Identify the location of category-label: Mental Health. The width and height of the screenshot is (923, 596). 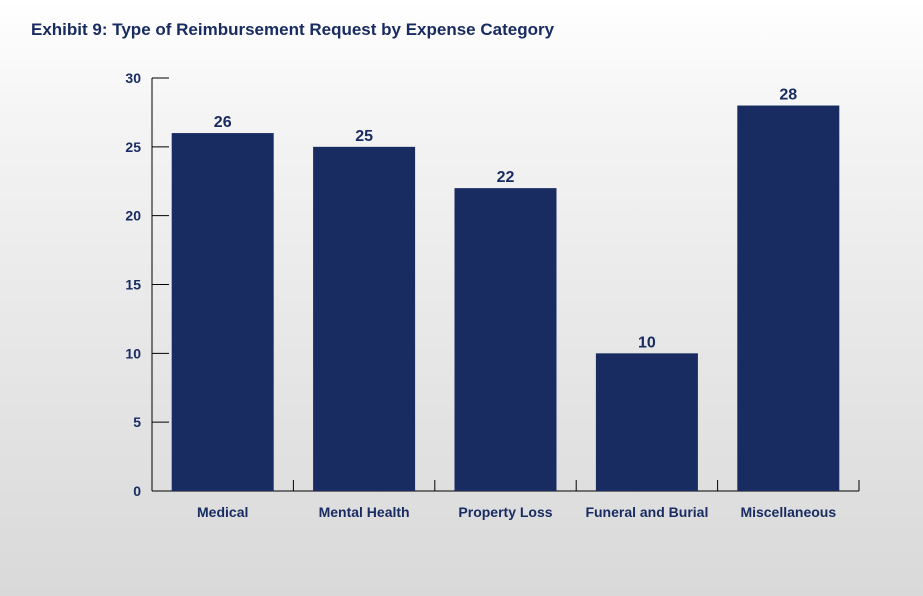
(364, 512).